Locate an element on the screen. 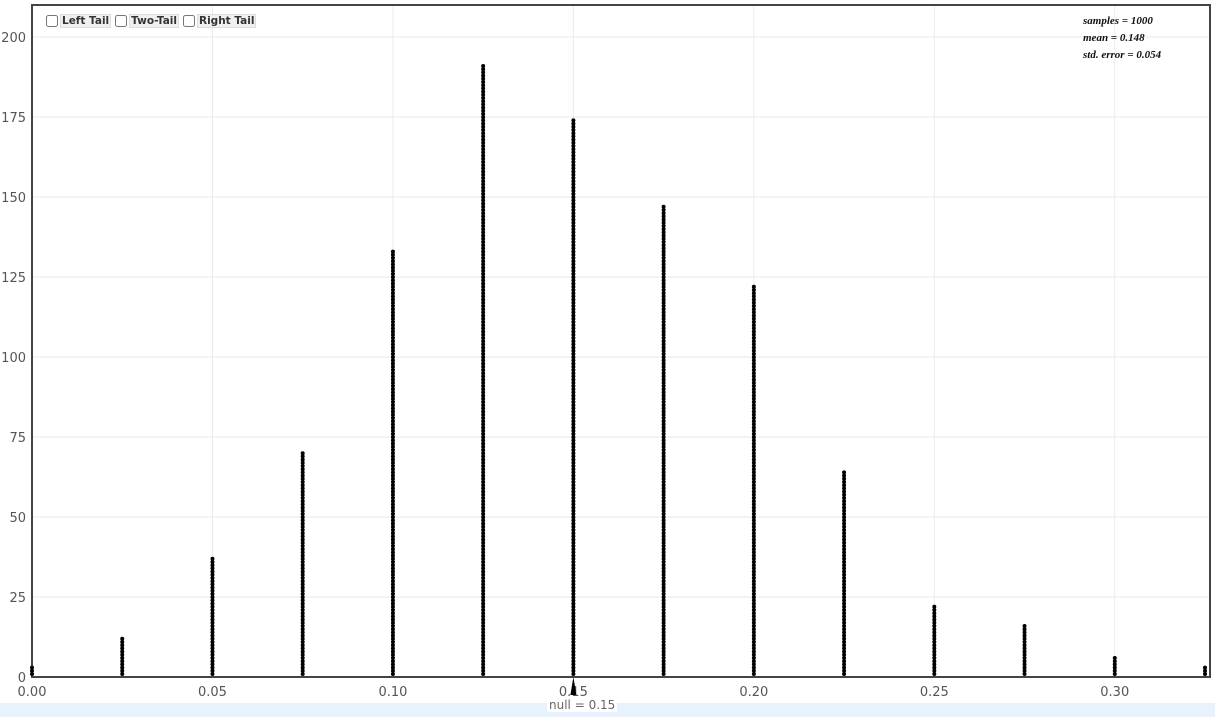 This screenshot has width=1215, height=717. two-tail-checkbox is located at coordinates (121, 21).